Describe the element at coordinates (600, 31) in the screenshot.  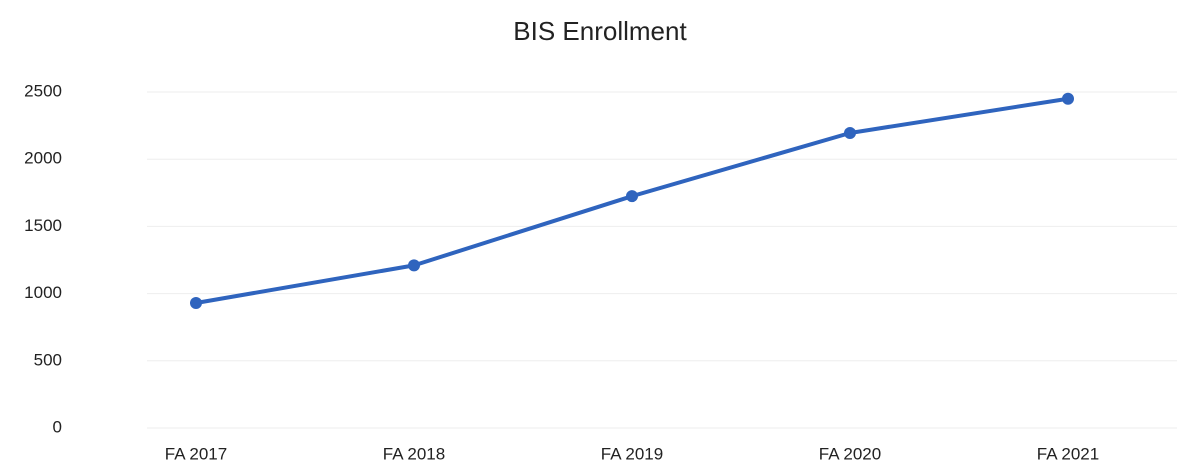
I see `chart-title: BIS Enrollment` at that location.